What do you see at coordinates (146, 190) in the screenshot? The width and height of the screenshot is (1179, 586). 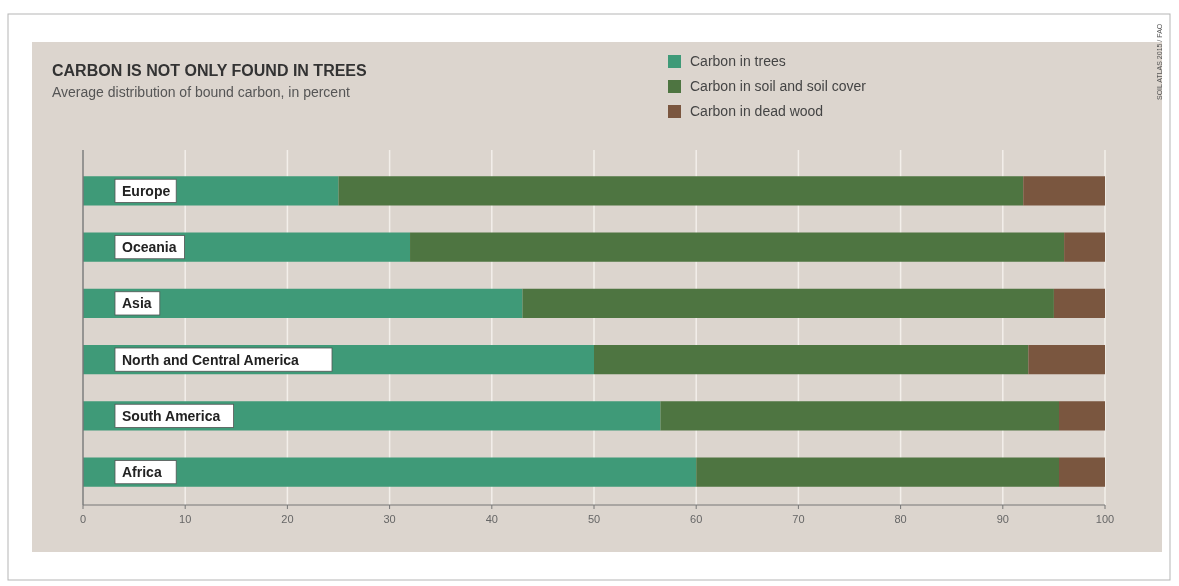 I see `y-tick-label: Europe` at bounding box center [146, 190].